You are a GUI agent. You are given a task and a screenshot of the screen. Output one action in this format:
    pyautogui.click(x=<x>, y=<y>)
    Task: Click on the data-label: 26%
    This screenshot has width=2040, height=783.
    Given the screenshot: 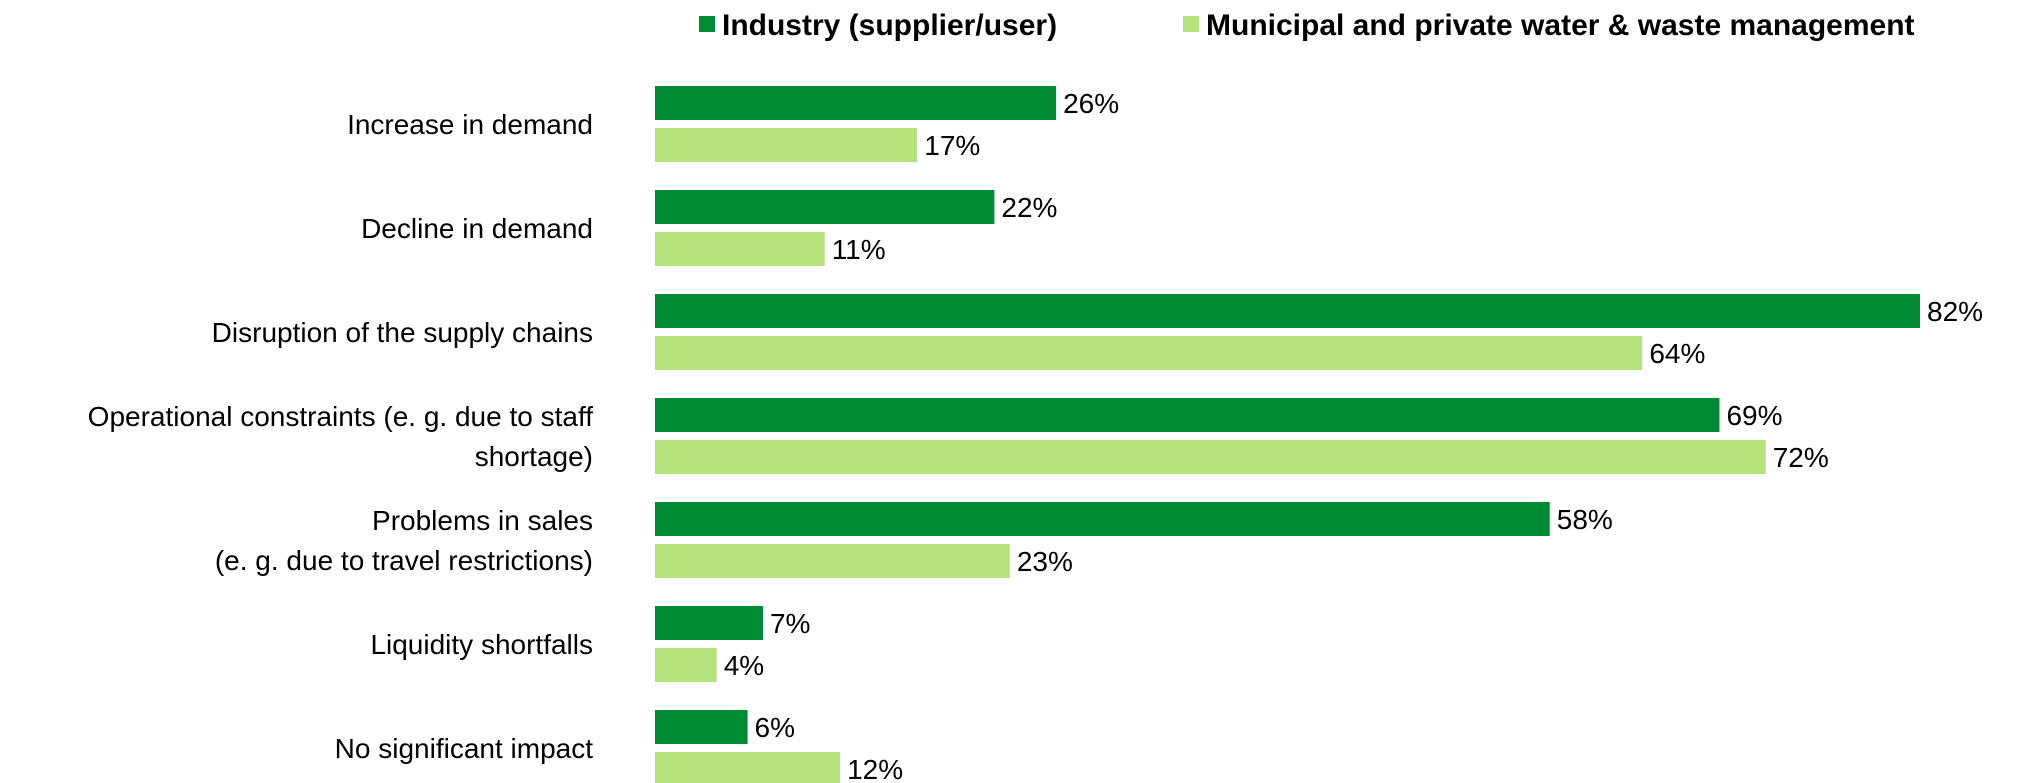 What is the action you would take?
    pyautogui.click(x=1091, y=103)
    